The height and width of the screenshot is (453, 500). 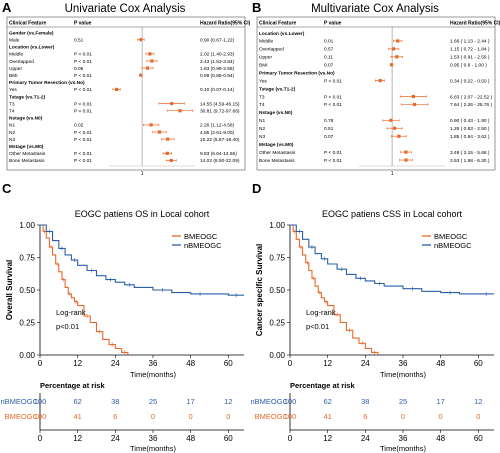 What do you see at coordinates (329, 42) in the screenshot?
I see `p-value: 0.01` at bounding box center [329, 42].